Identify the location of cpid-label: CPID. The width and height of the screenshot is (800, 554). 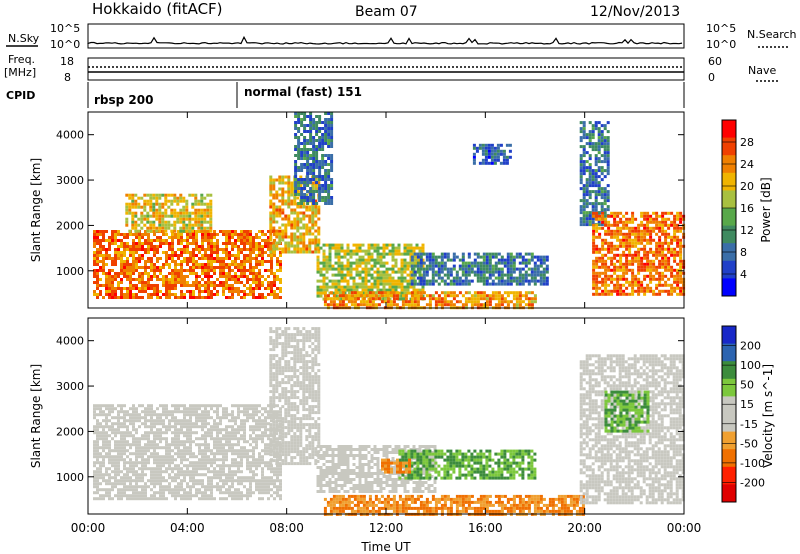
(20, 95).